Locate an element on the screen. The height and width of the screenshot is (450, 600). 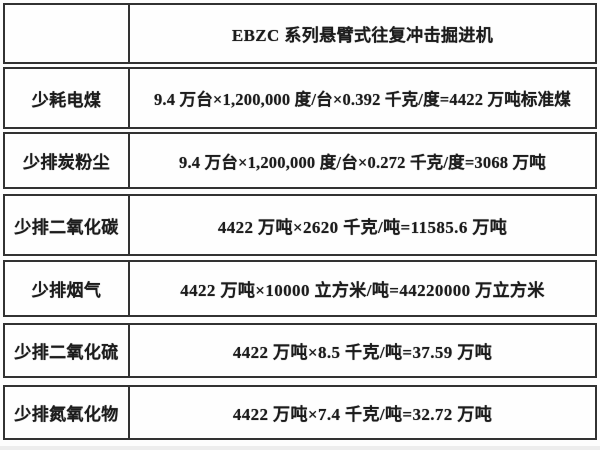
row-value: 4422 万吨×7.4 千克/吨=32.72 万吨 is located at coordinates (362, 414).